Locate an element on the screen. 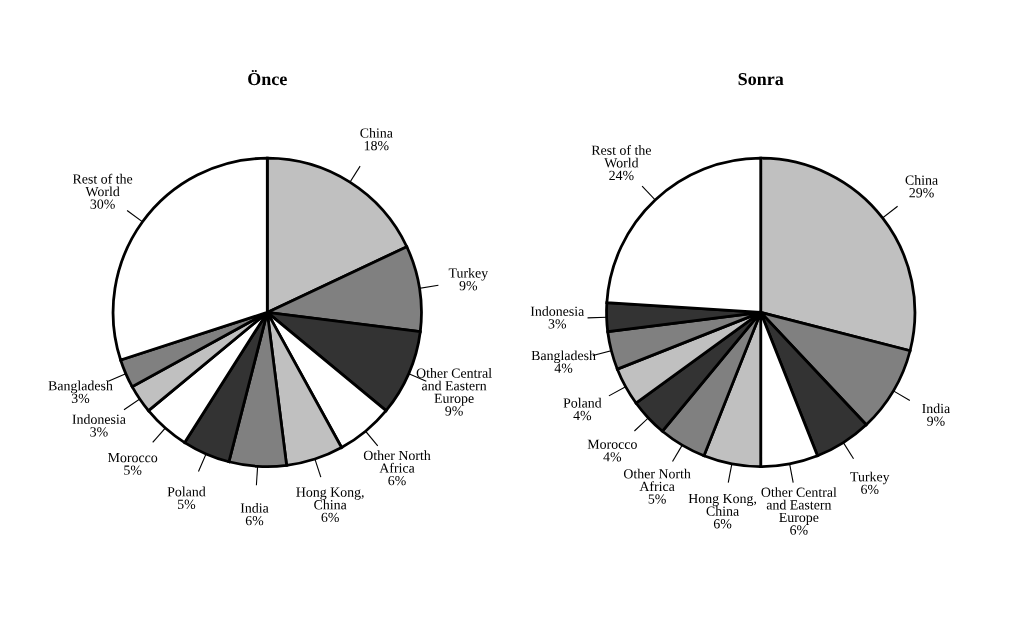 The image size is (1028, 623). data-label: 18% is located at coordinates (376, 145).